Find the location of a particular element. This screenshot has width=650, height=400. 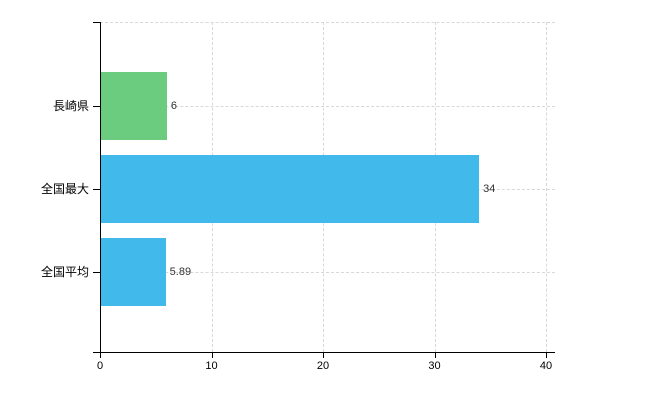

category-label: 長崎県 is located at coordinates (70, 106).